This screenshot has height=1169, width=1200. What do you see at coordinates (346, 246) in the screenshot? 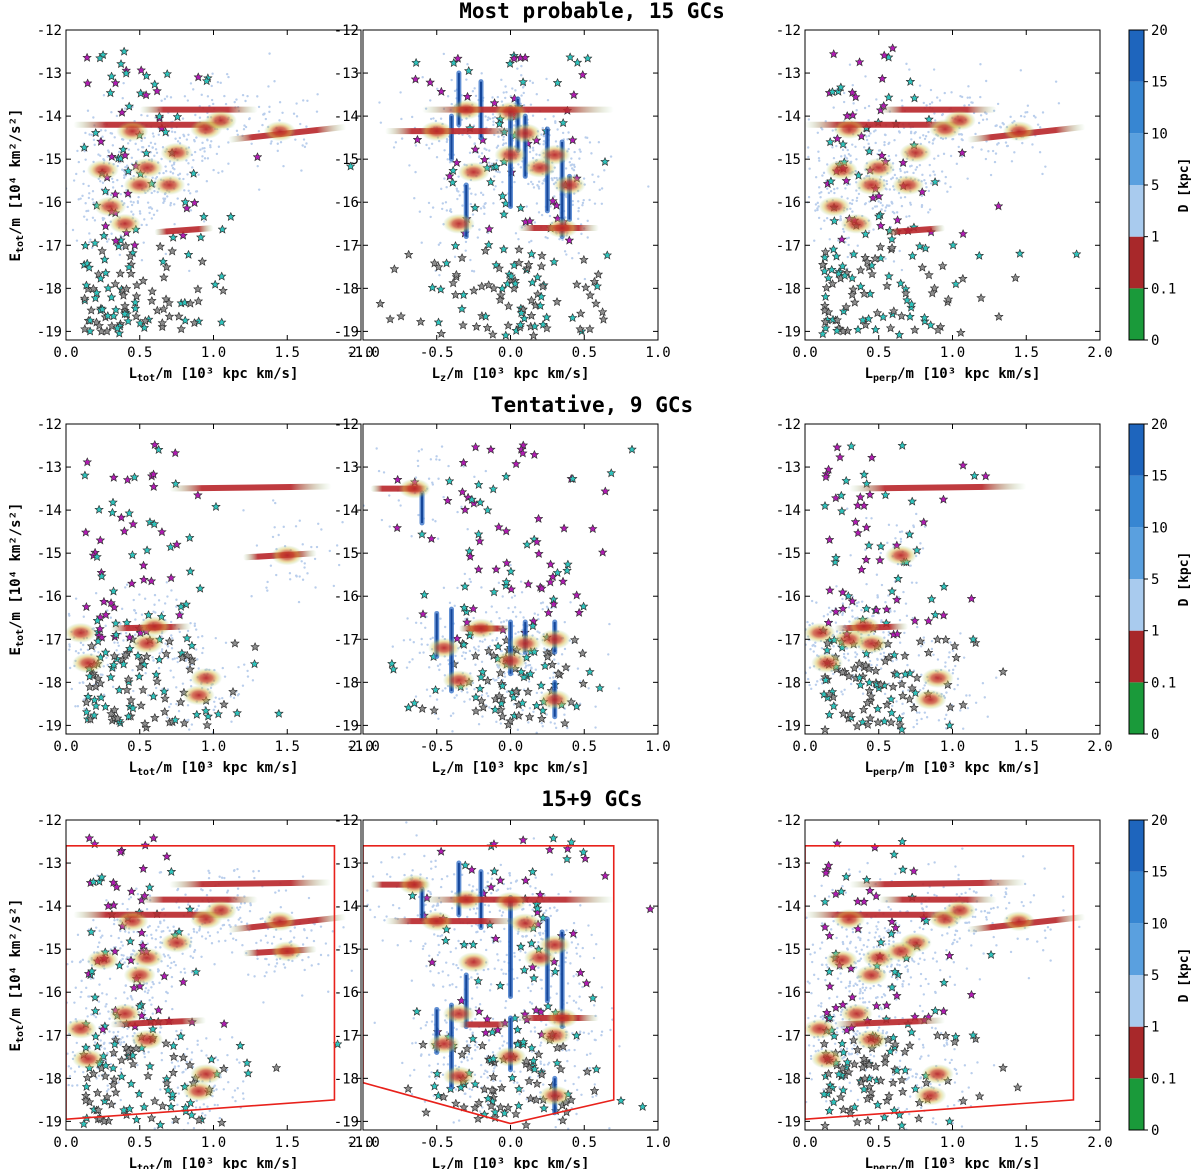
I see `y-tick-label: -17` at bounding box center [346, 246].